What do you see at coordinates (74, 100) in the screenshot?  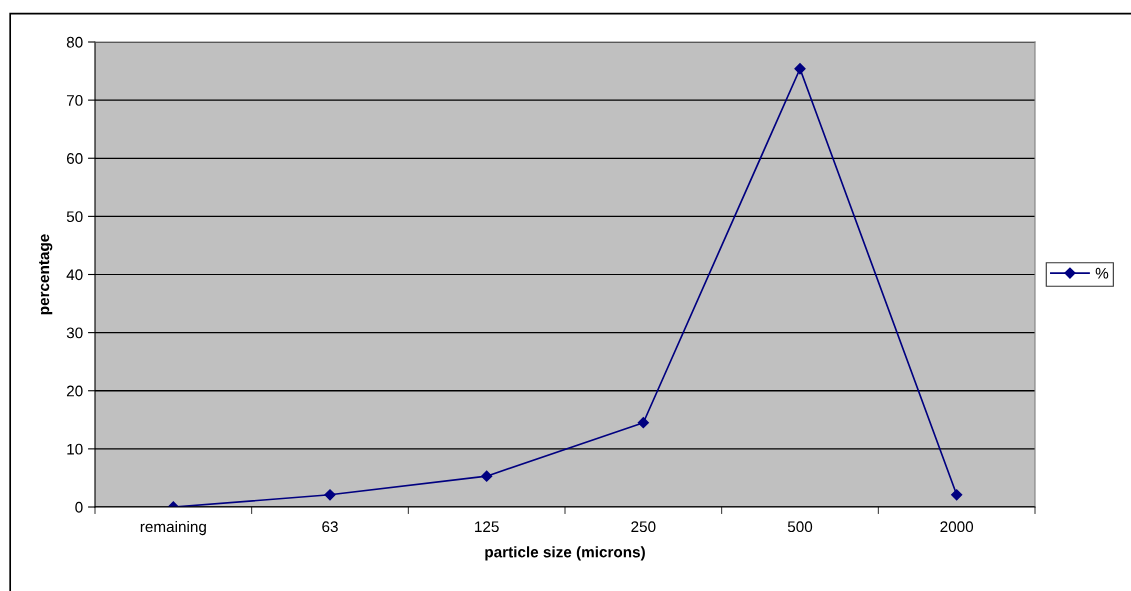 I see `y-tick-label: 70` at bounding box center [74, 100].